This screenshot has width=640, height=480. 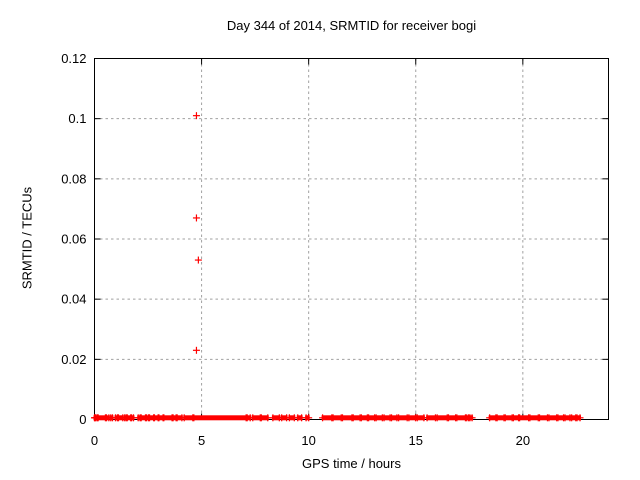 I want to click on x-tick-label: 10, so click(x=308, y=440).